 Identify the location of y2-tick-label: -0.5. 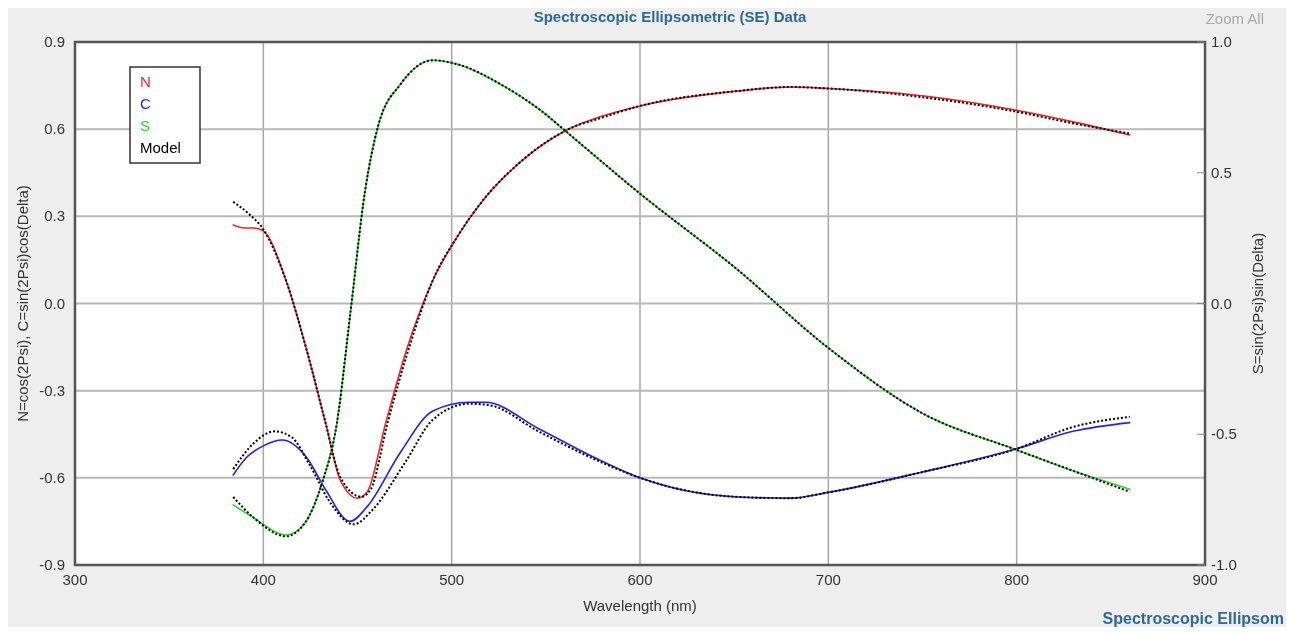
(1224, 434).